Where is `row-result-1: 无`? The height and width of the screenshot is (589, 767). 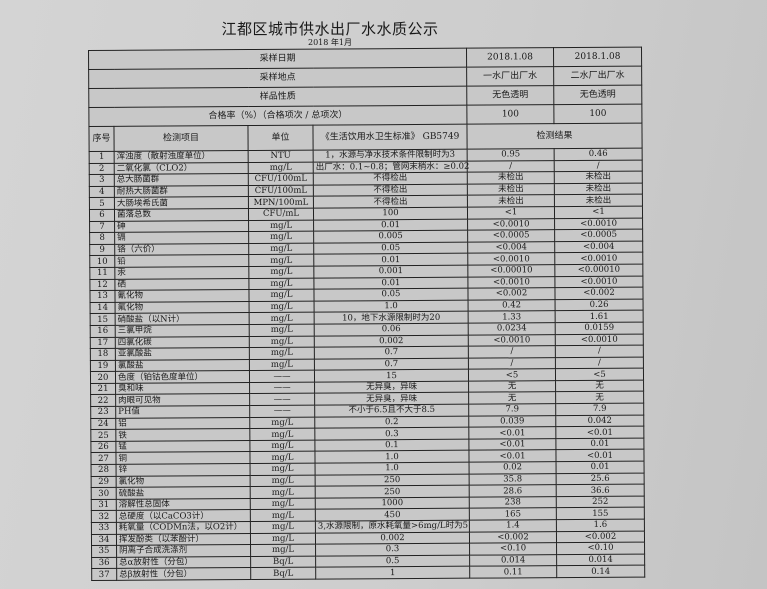 row-result-1: 无 is located at coordinates (512, 386).